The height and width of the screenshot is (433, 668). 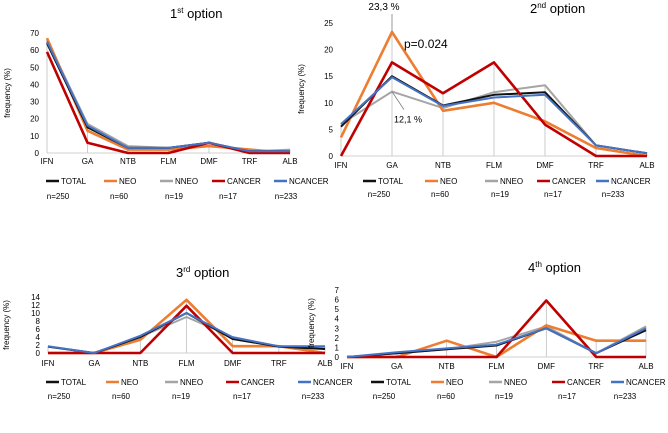 What do you see at coordinates (34, 50) in the screenshot?
I see `y-tick-label: 60` at bounding box center [34, 50].